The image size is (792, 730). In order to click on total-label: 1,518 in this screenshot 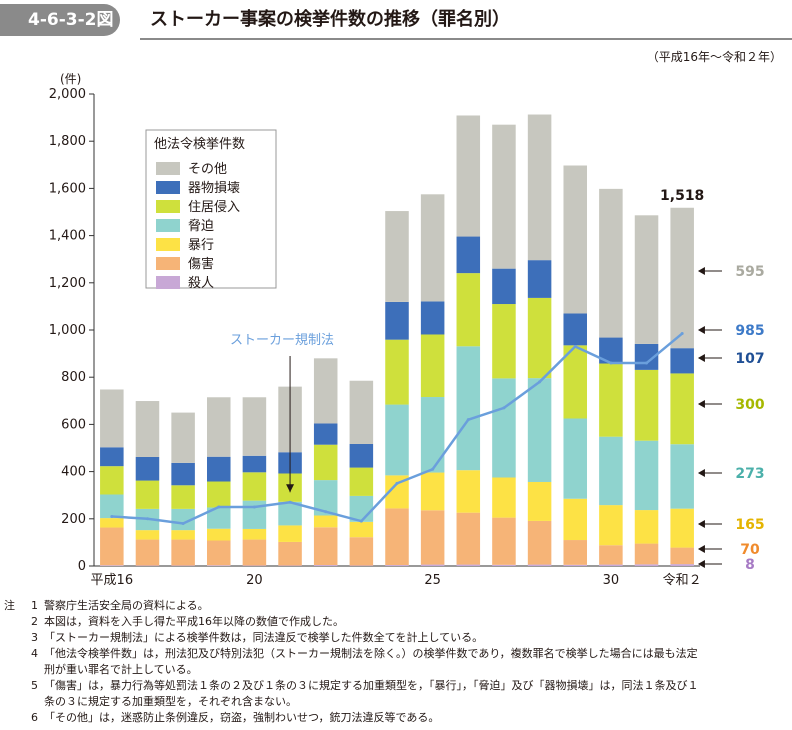, I will do `click(682, 196)`.